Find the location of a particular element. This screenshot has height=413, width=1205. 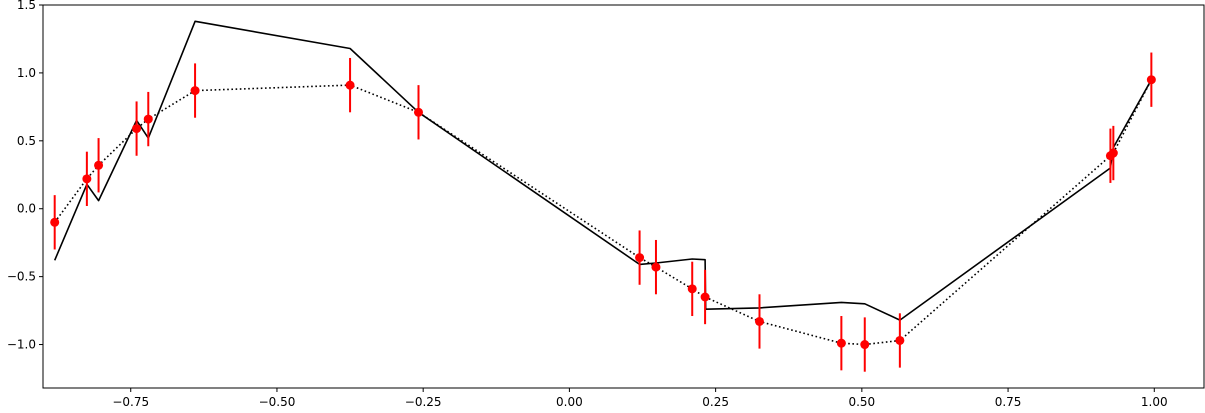

x-tick-label: 0.00 is located at coordinates (569, 402).